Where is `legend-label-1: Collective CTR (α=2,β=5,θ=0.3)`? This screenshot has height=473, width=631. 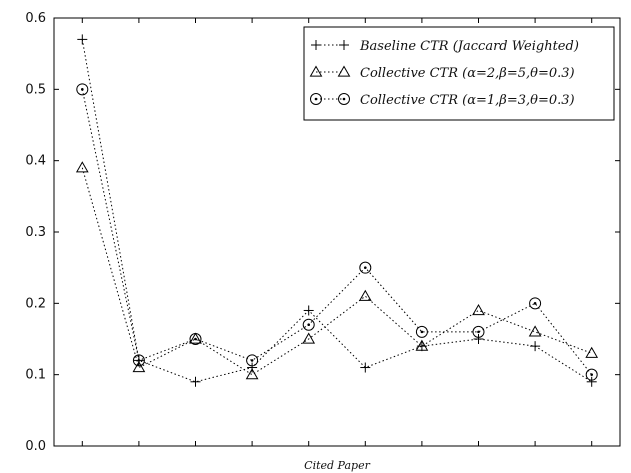
legend-label-1: Collective CTR (α=2,β=5,θ=0.3) is located at coordinates (467, 73).